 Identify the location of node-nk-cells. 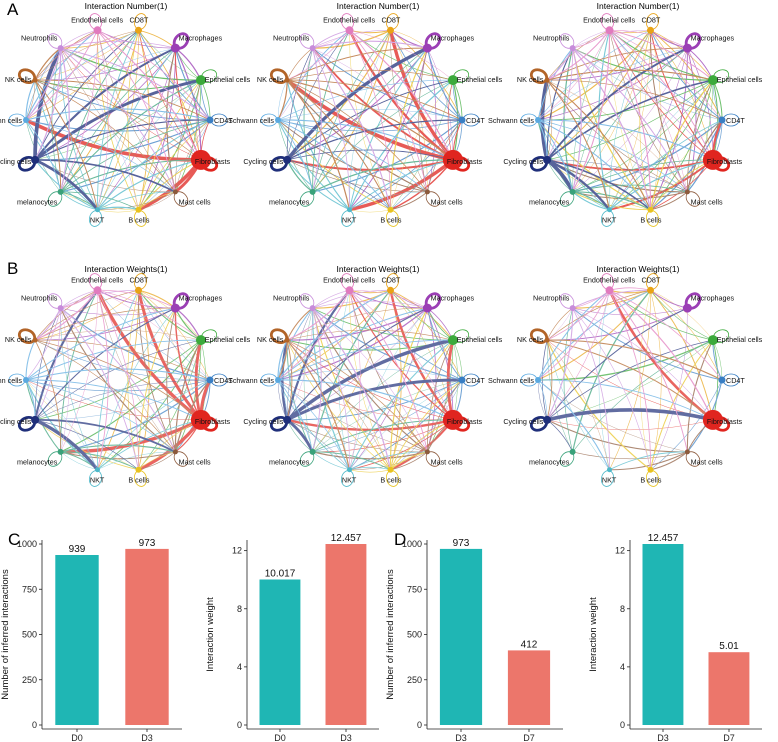
(547, 80).